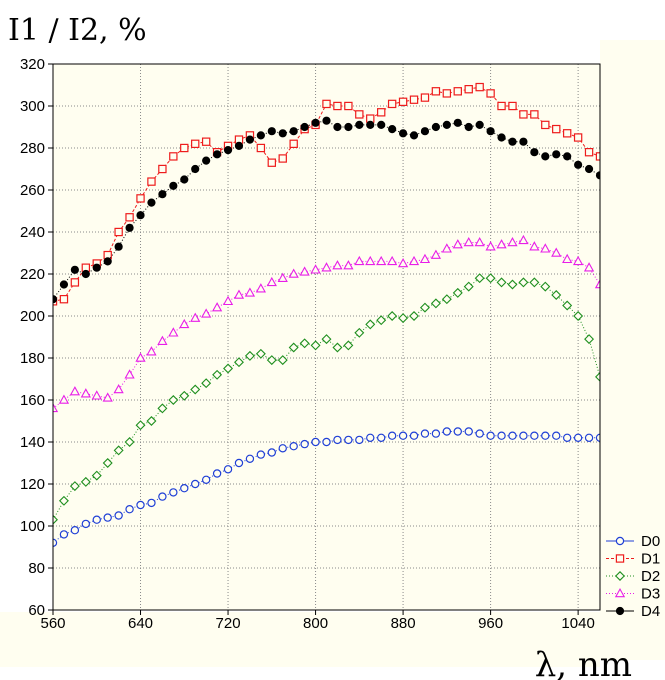 The height and width of the screenshot is (680, 665). Describe the element at coordinates (140, 623) in the screenshot. I see `x-tick-label: 640` at that location.